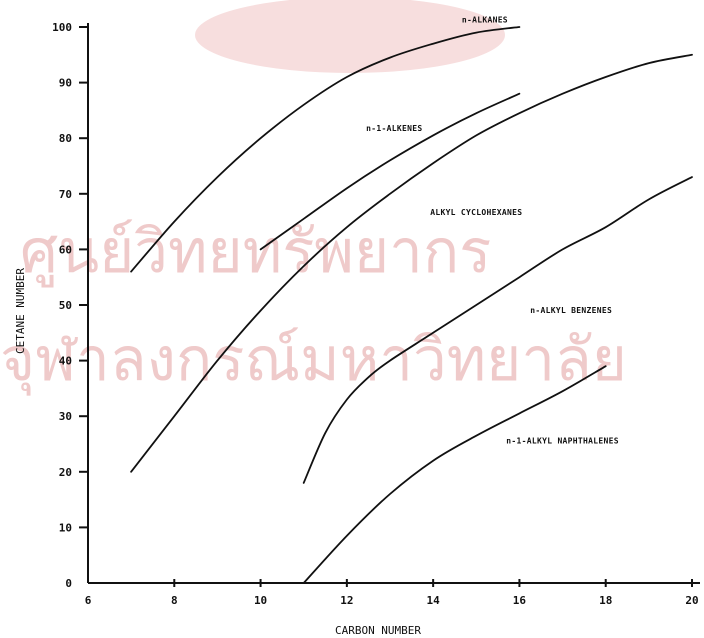 Image resolution: width=704 pixels, height=638 pixels. I want to click on y-tick-label: 0, so click(68, 583).